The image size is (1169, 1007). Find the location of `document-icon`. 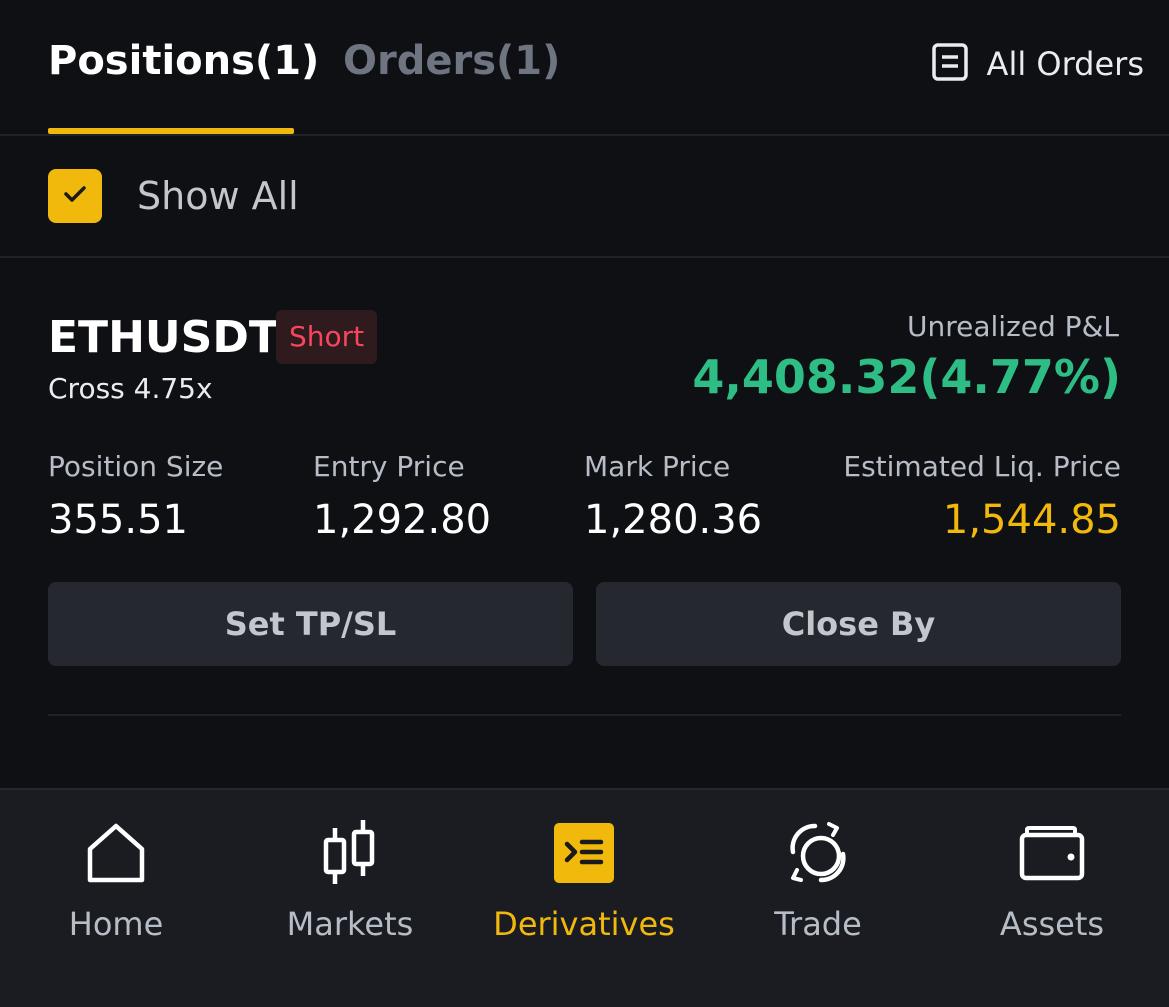

document-icon is located at coordinates (950, 64).